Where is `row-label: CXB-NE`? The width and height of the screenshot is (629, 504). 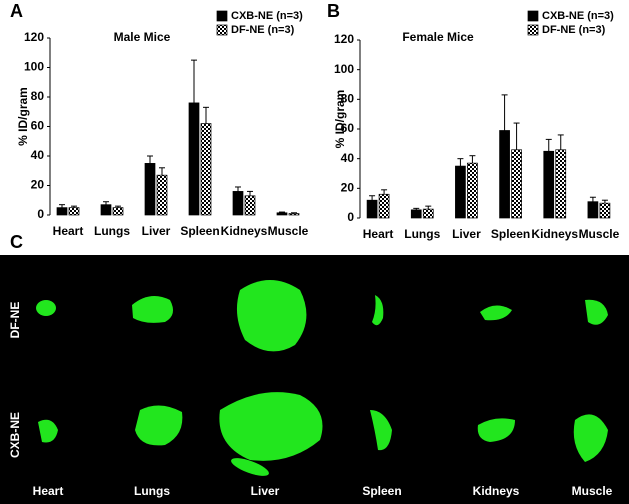
row-label: CXB-NE is located at coordinates (15, 435).